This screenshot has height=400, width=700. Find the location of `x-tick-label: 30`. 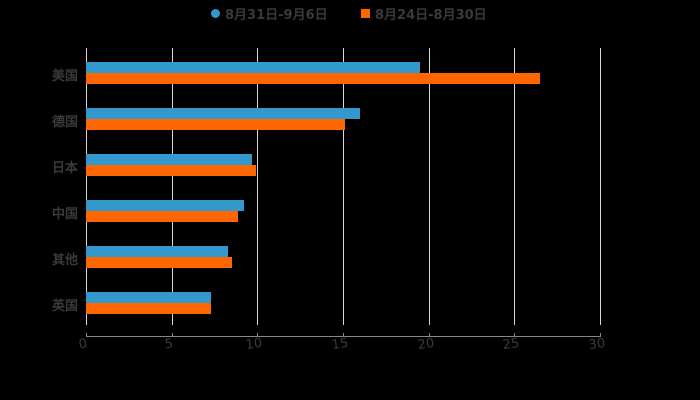

x-tick-label: 30 is located at coordinates (597, 344).